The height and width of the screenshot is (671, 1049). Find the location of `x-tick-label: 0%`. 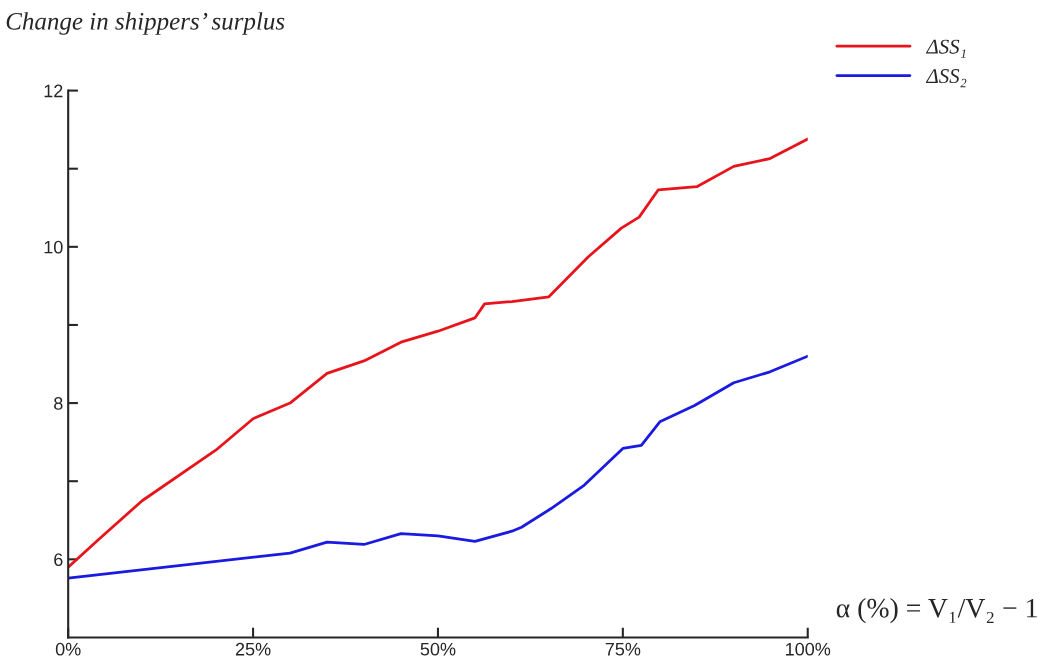

x-tick-label: 0% is located at coordinates (68, 649).